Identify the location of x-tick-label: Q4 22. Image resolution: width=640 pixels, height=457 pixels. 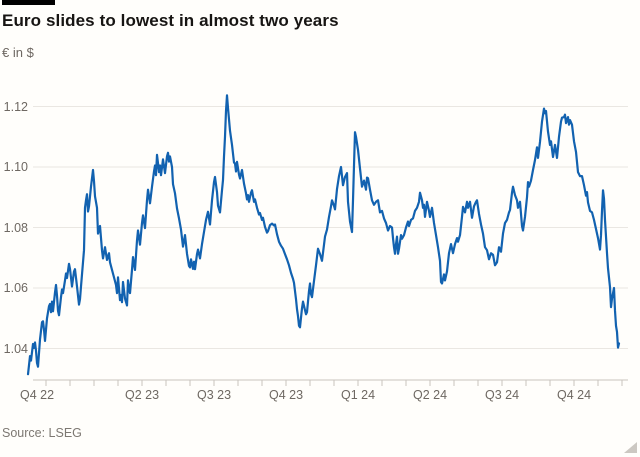
(37, 395).